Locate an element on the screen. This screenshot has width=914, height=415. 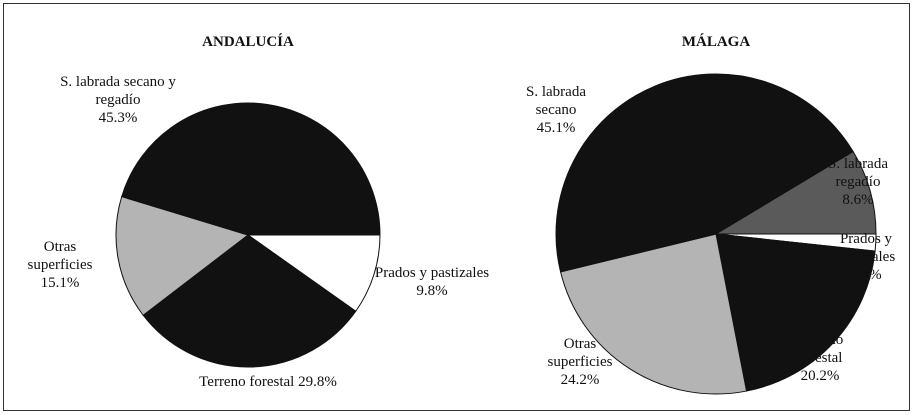
chart-title-text: MÁLAGA is located at coordinates (716, 42).